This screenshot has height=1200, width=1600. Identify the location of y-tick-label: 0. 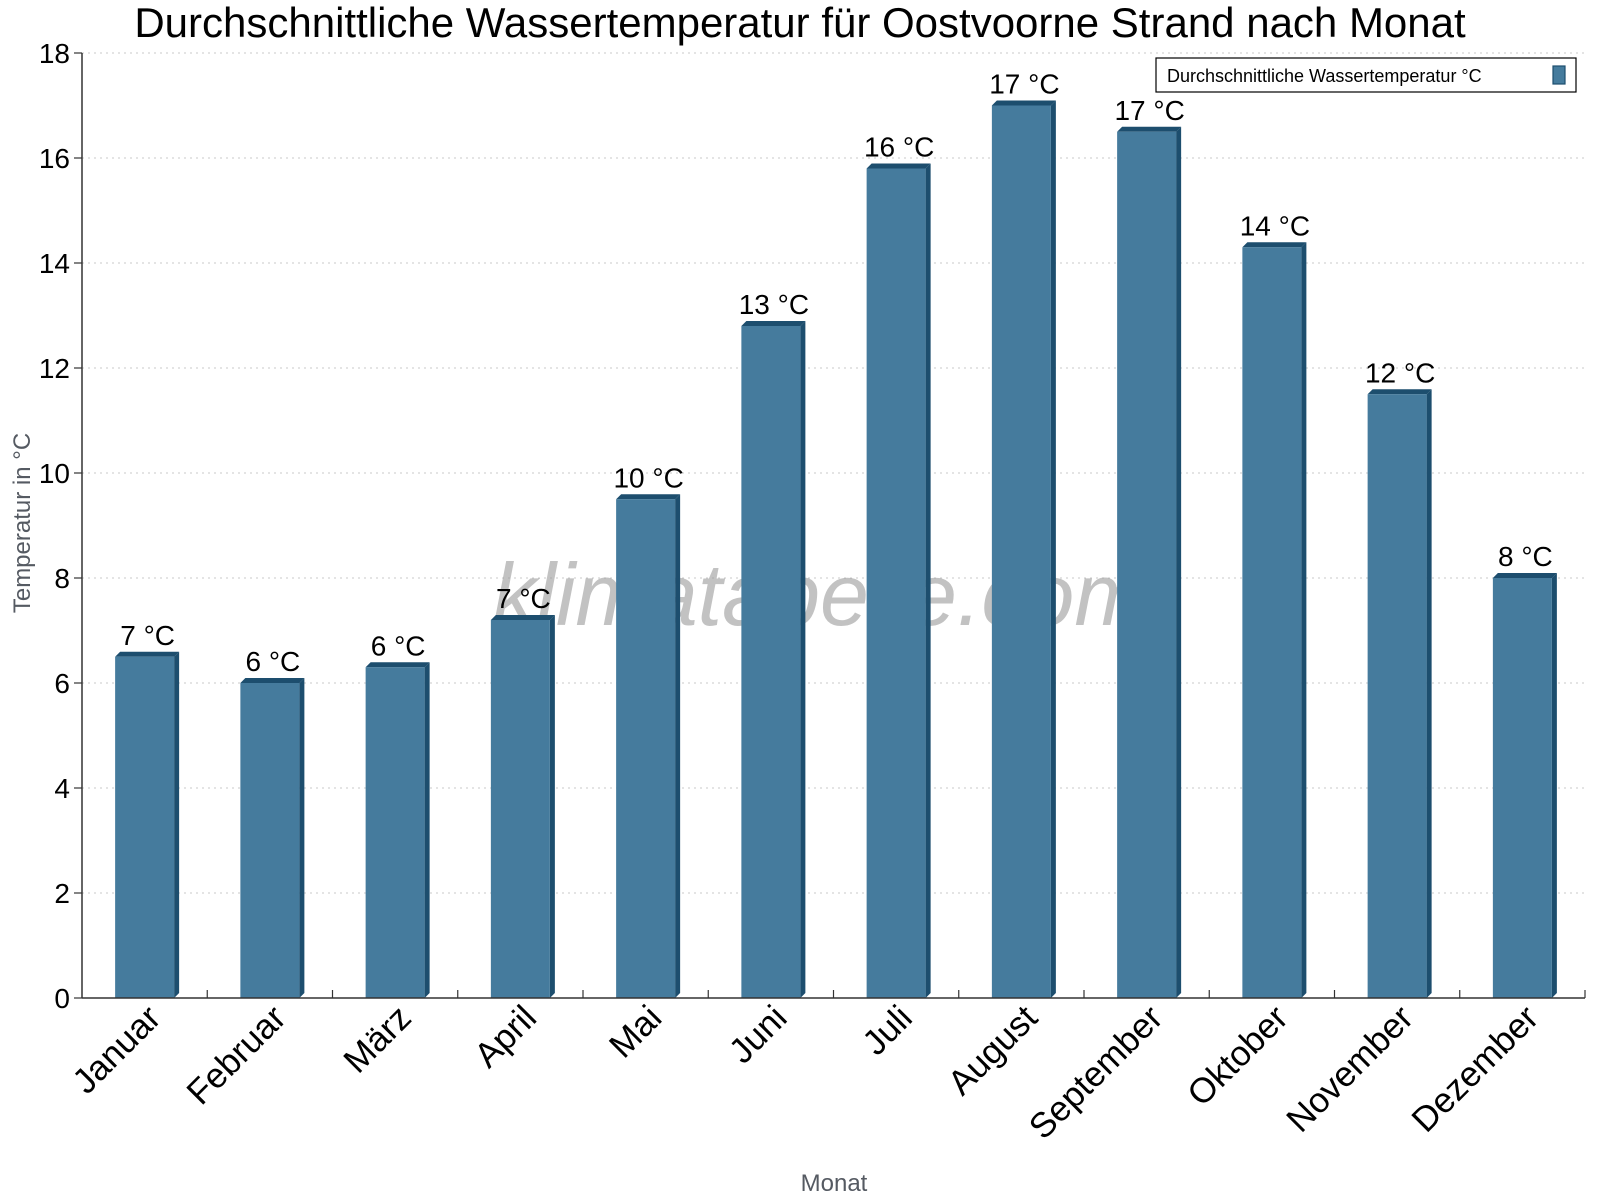
(62, 998).